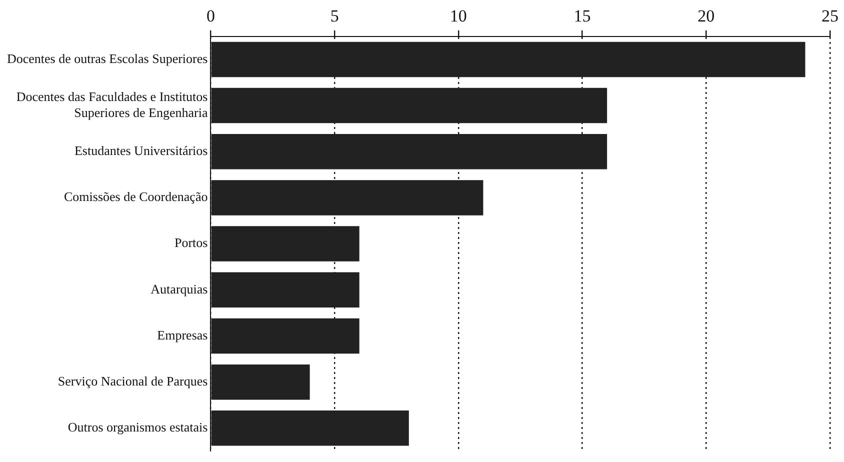 This screenshot has height=462, width=844. I want to click on y-tick-label: Autarquias, so click(179, 288).